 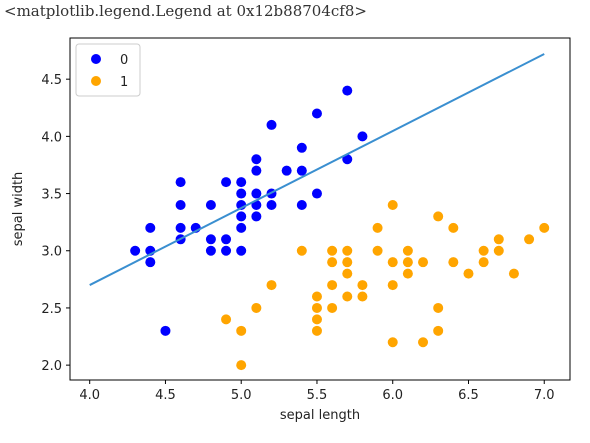 What do you see at coordinates (468, 395) in the screenshot?
I see `x-tick-label: 6.5` at bounding box center [468, 395].